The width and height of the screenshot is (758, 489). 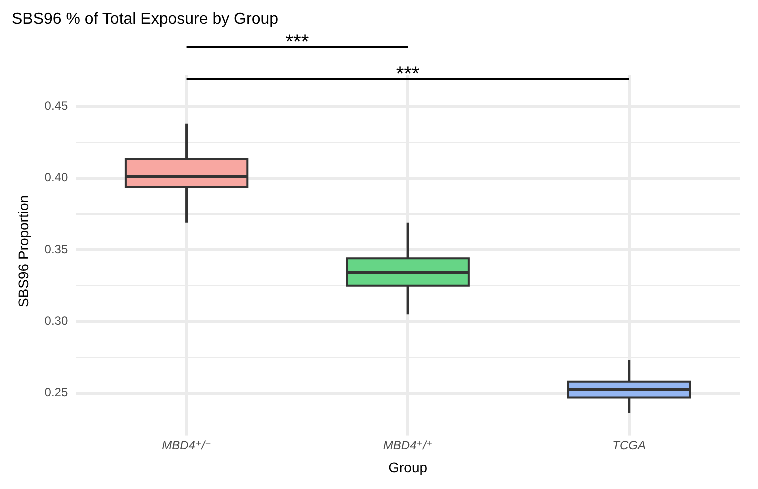 I want to click on y-tick-label: 0.45, so click(x=56, y=106).